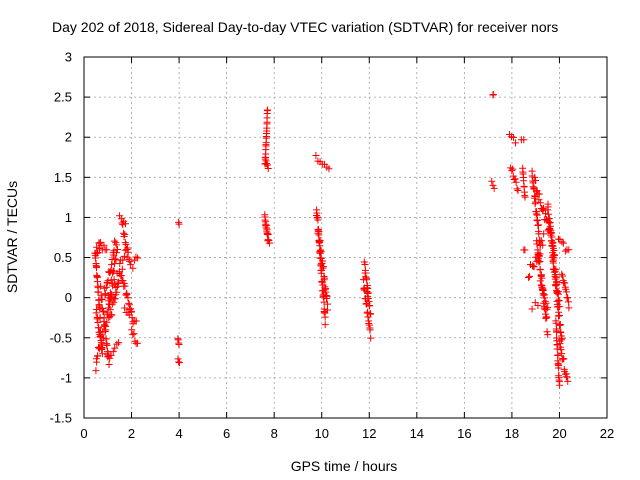  Describe the element at coordinates (68, 57) in the screenshot. I see `y-tick-label: 3` at that location.